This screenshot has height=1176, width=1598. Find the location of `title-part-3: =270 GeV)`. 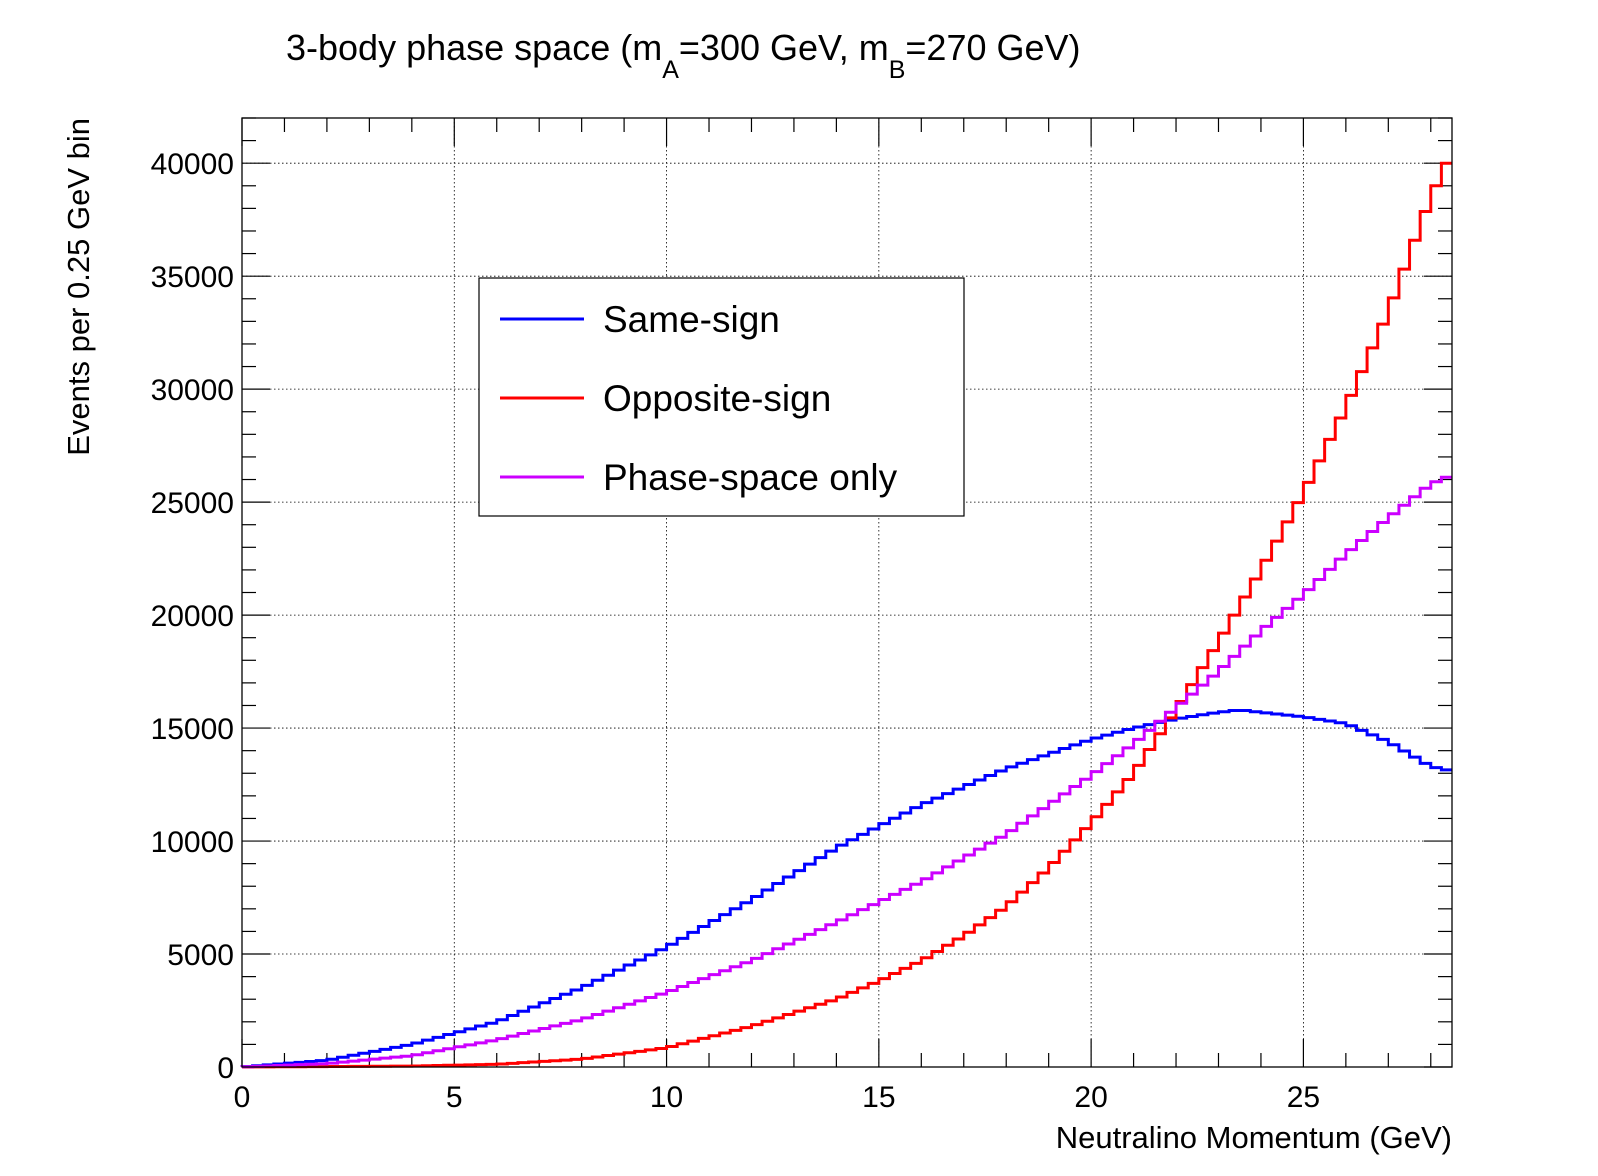

title-part-3: =270 GeV) is located at coordinates (992, 47).